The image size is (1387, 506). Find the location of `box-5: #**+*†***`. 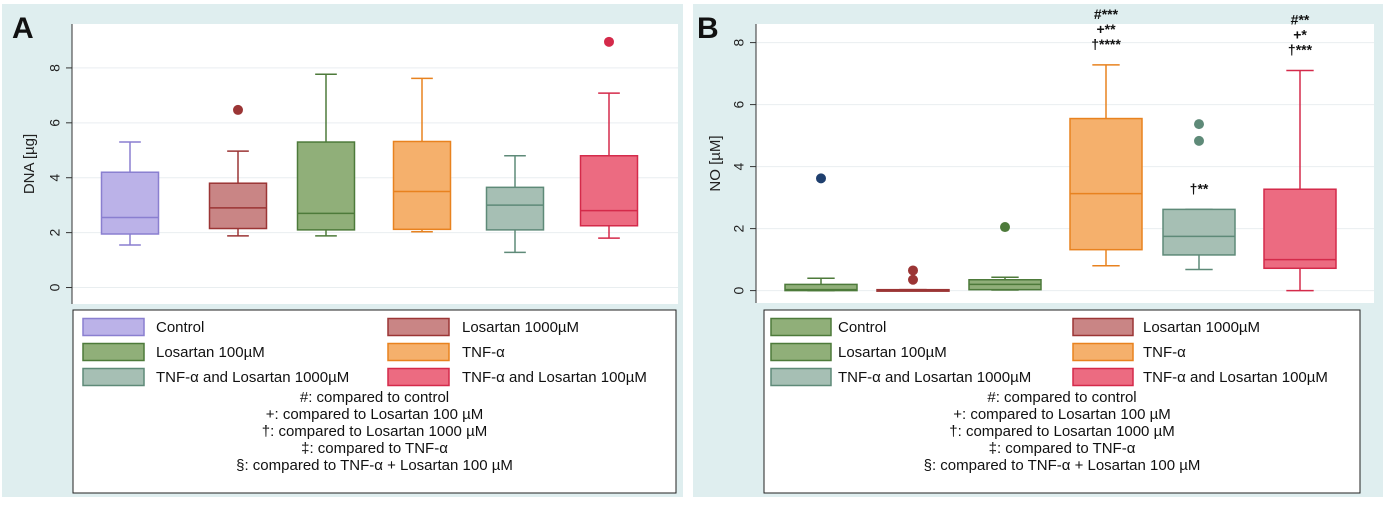

box-5: #**+*†*** is located at coordinates (1300, 152).